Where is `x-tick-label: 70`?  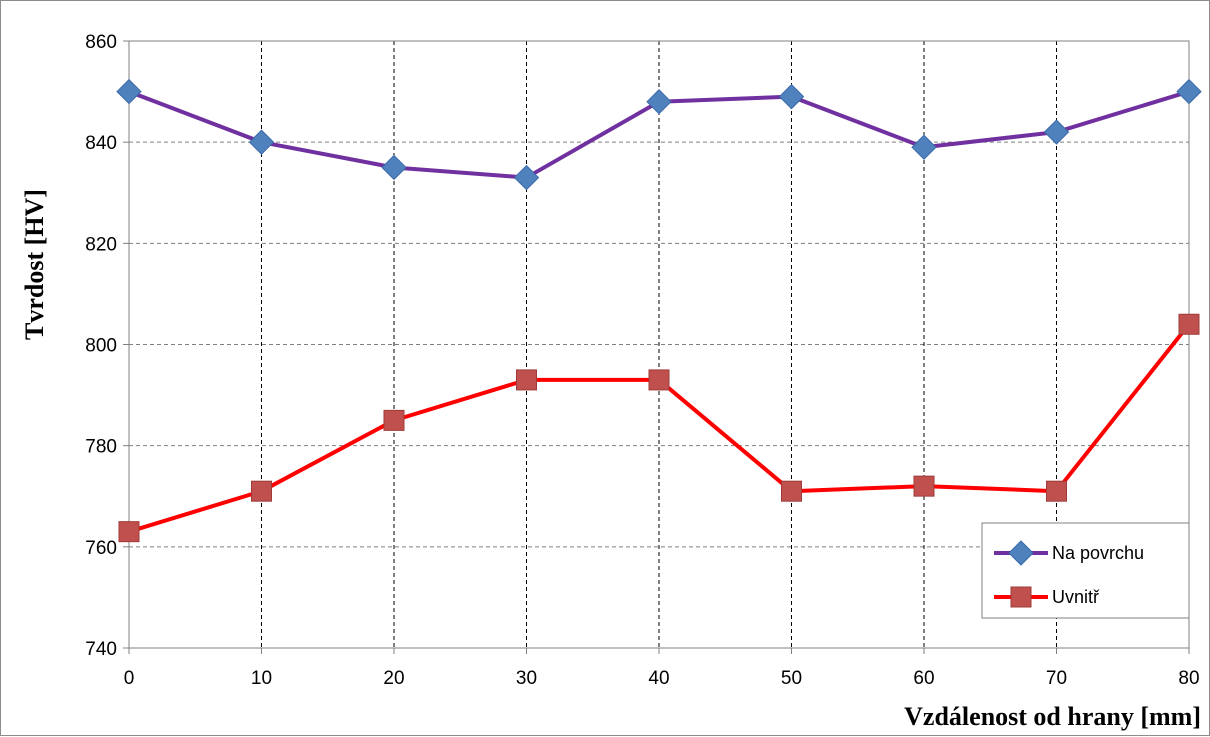 x-tick-label: 70 is located at coordinates (1056, 678).